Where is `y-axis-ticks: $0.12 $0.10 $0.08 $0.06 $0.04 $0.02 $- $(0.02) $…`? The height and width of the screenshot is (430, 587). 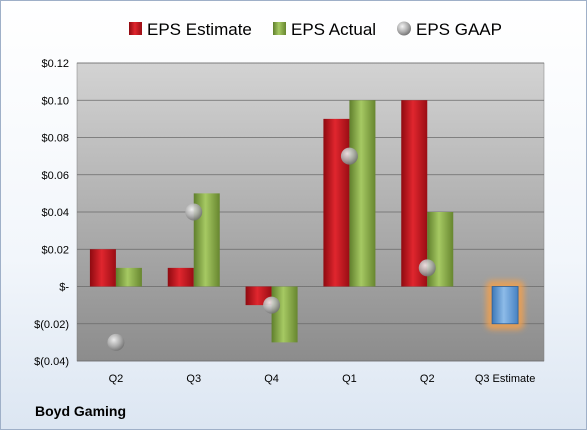
y-axis-ticks: $0.12 $0.10 $0.08 $0.06 $0.04 $0.02 $- $(0.02) $… is located at coordinates (51, 213).